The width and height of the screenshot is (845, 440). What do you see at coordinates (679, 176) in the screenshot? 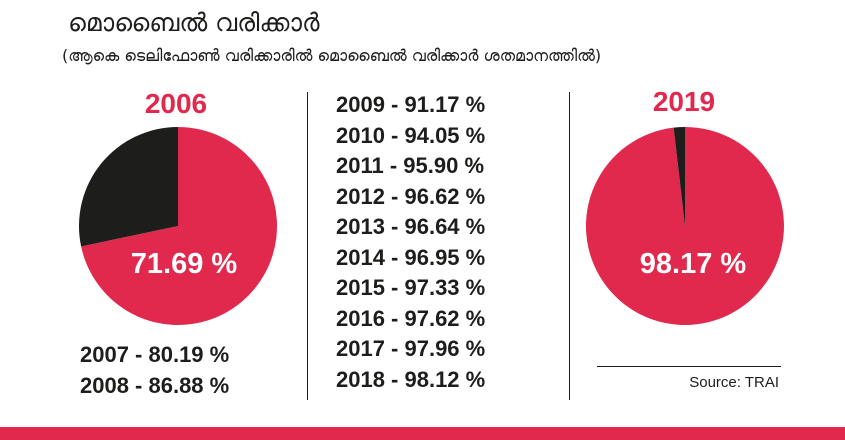
I see `pie-slice-other-2019` at bounding box center [679, 176].